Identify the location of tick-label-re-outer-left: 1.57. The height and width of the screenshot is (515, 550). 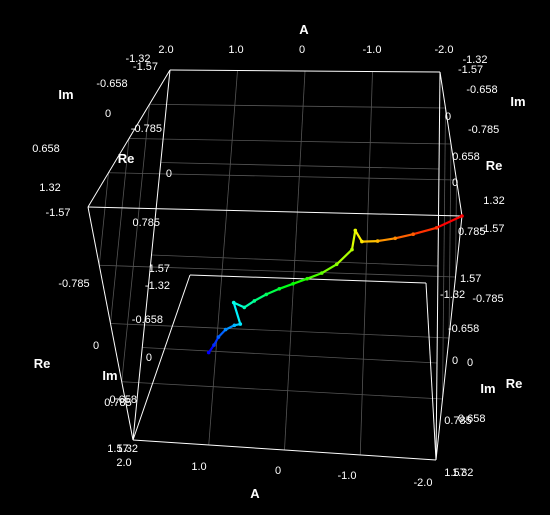
(117, 449).